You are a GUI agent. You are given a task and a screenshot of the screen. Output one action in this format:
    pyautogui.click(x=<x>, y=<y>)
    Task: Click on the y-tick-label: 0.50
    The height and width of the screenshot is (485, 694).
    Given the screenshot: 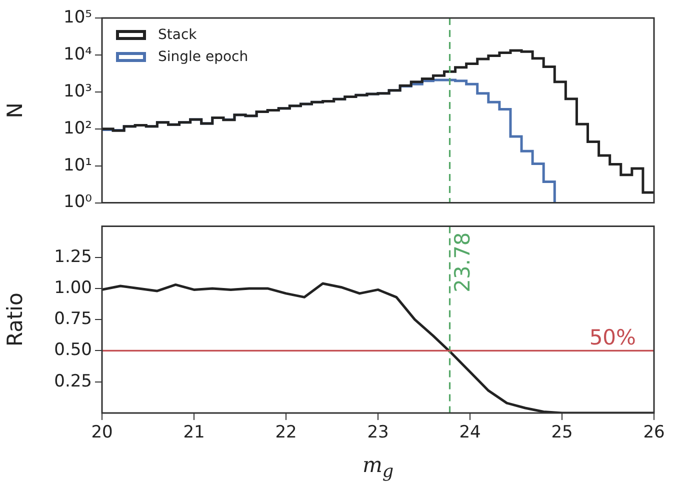 What is the action you would take?
    pyautogui.click(x=73, y=350)
    